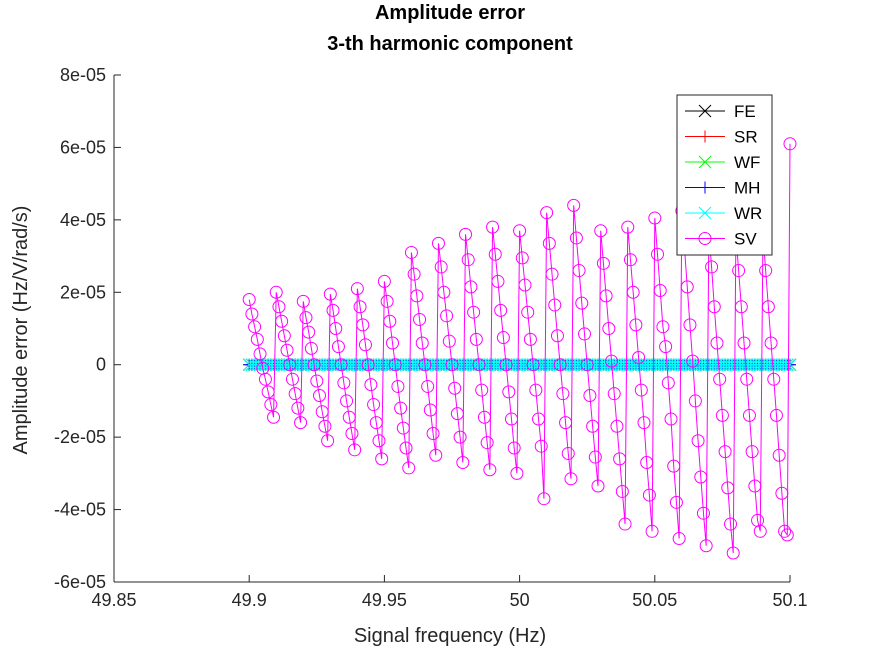 This screenshot has width=872, height=654. I want to click on legend-box, so click(724, 175).